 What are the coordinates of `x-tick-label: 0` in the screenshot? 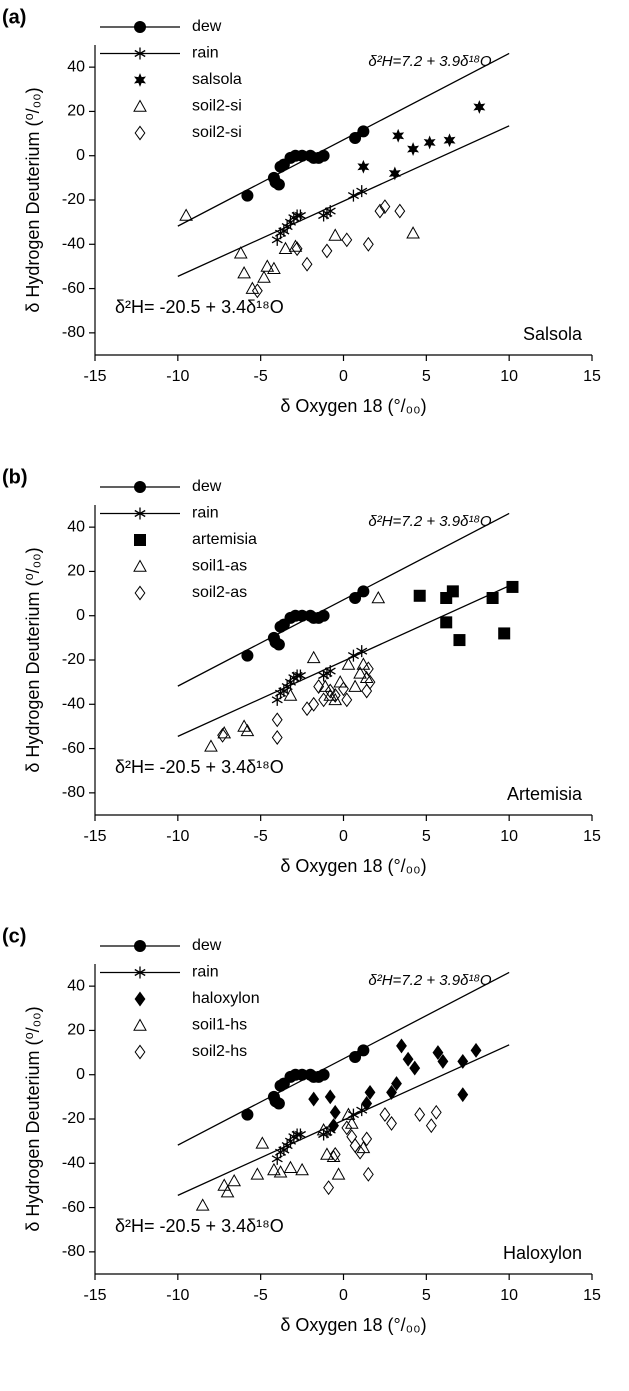 It's located at (343, 836).